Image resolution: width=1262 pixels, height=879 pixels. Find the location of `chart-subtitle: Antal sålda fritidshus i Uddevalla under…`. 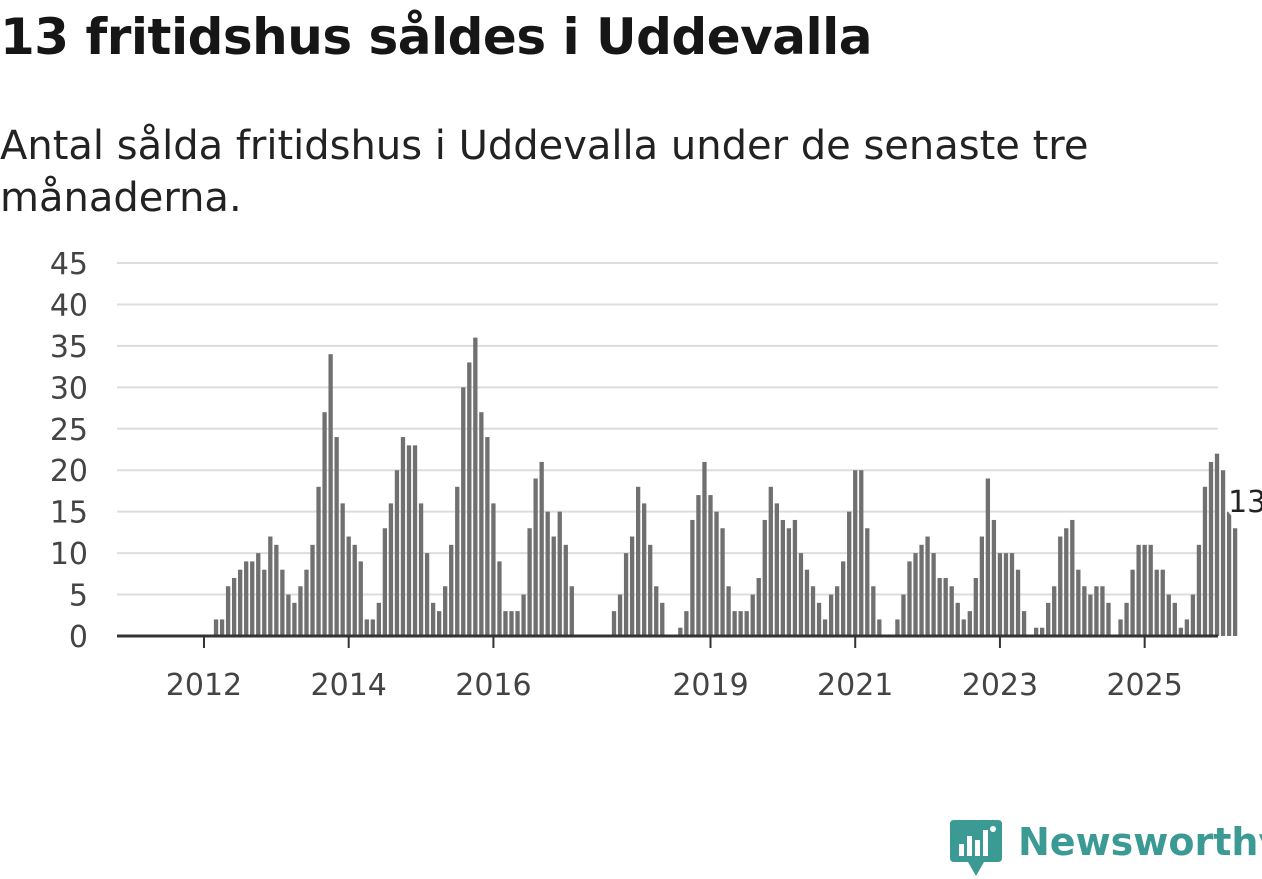

chart-subtitle: Antal sålda fritidshus i Uddevalla under… is located at coordinates (544, 172).